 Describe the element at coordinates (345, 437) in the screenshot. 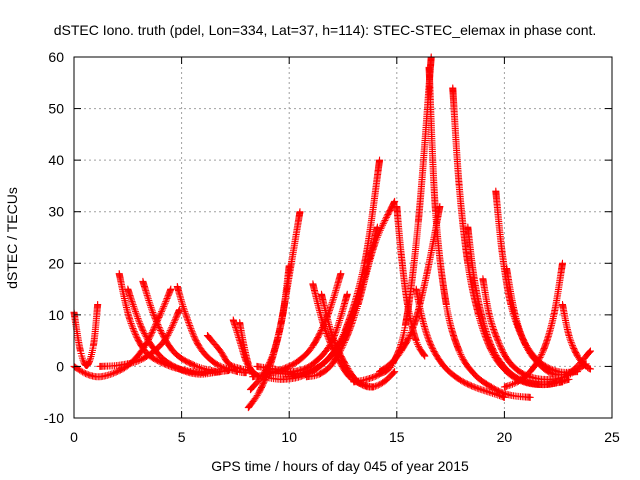

I see `x-tick-labels: 0 5 10 15 20 25` at that location.